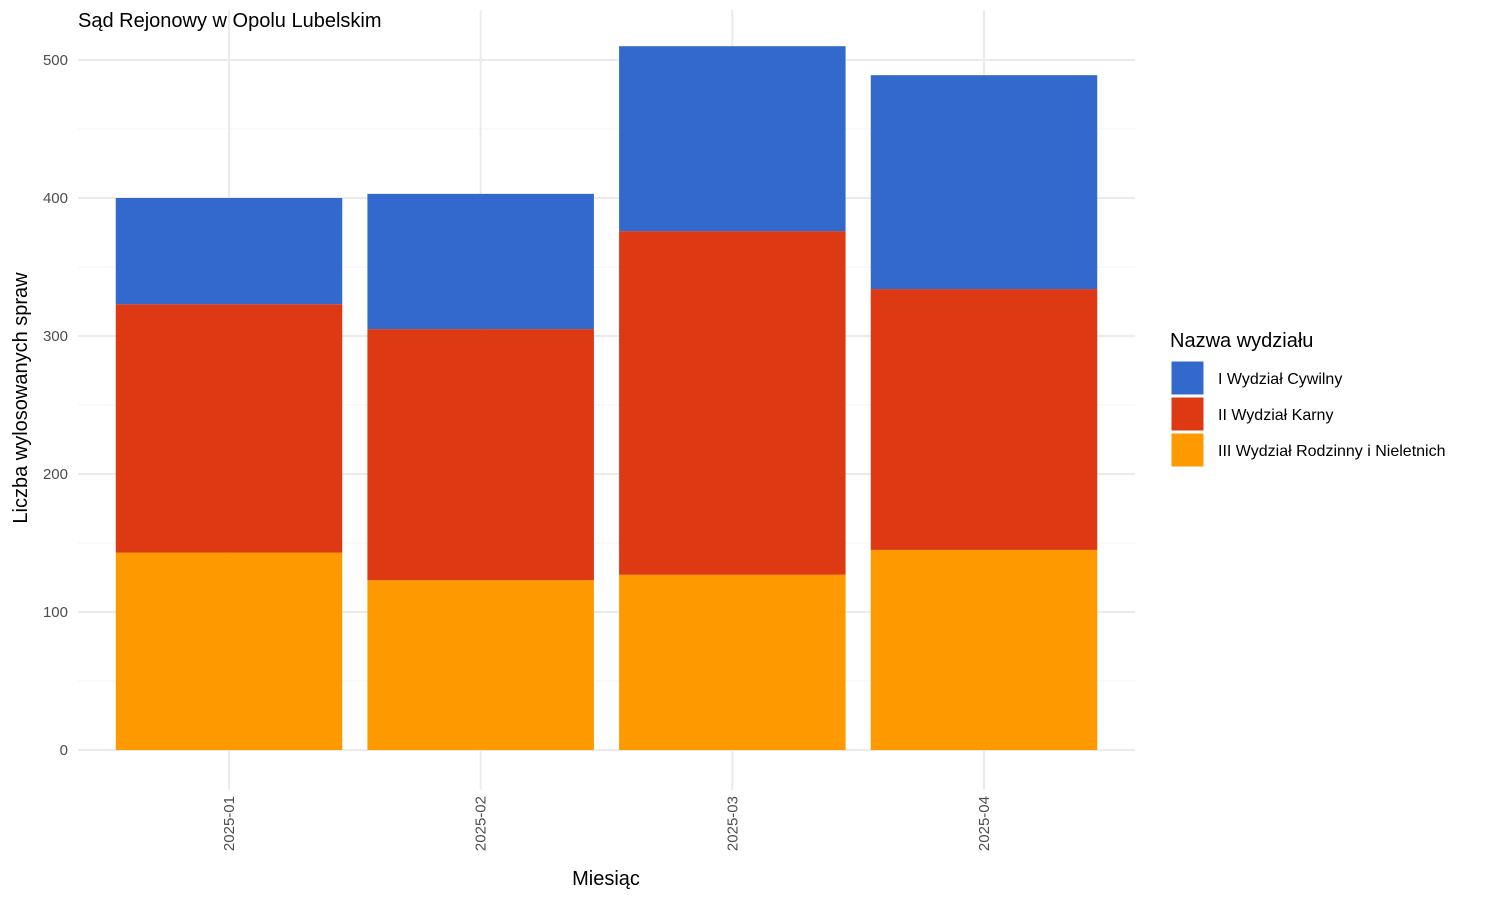 This screenshot has height=900, width=1500. I want to click on y-axis-ticks: 0 100 200 300 400 500, so click(55, 405).